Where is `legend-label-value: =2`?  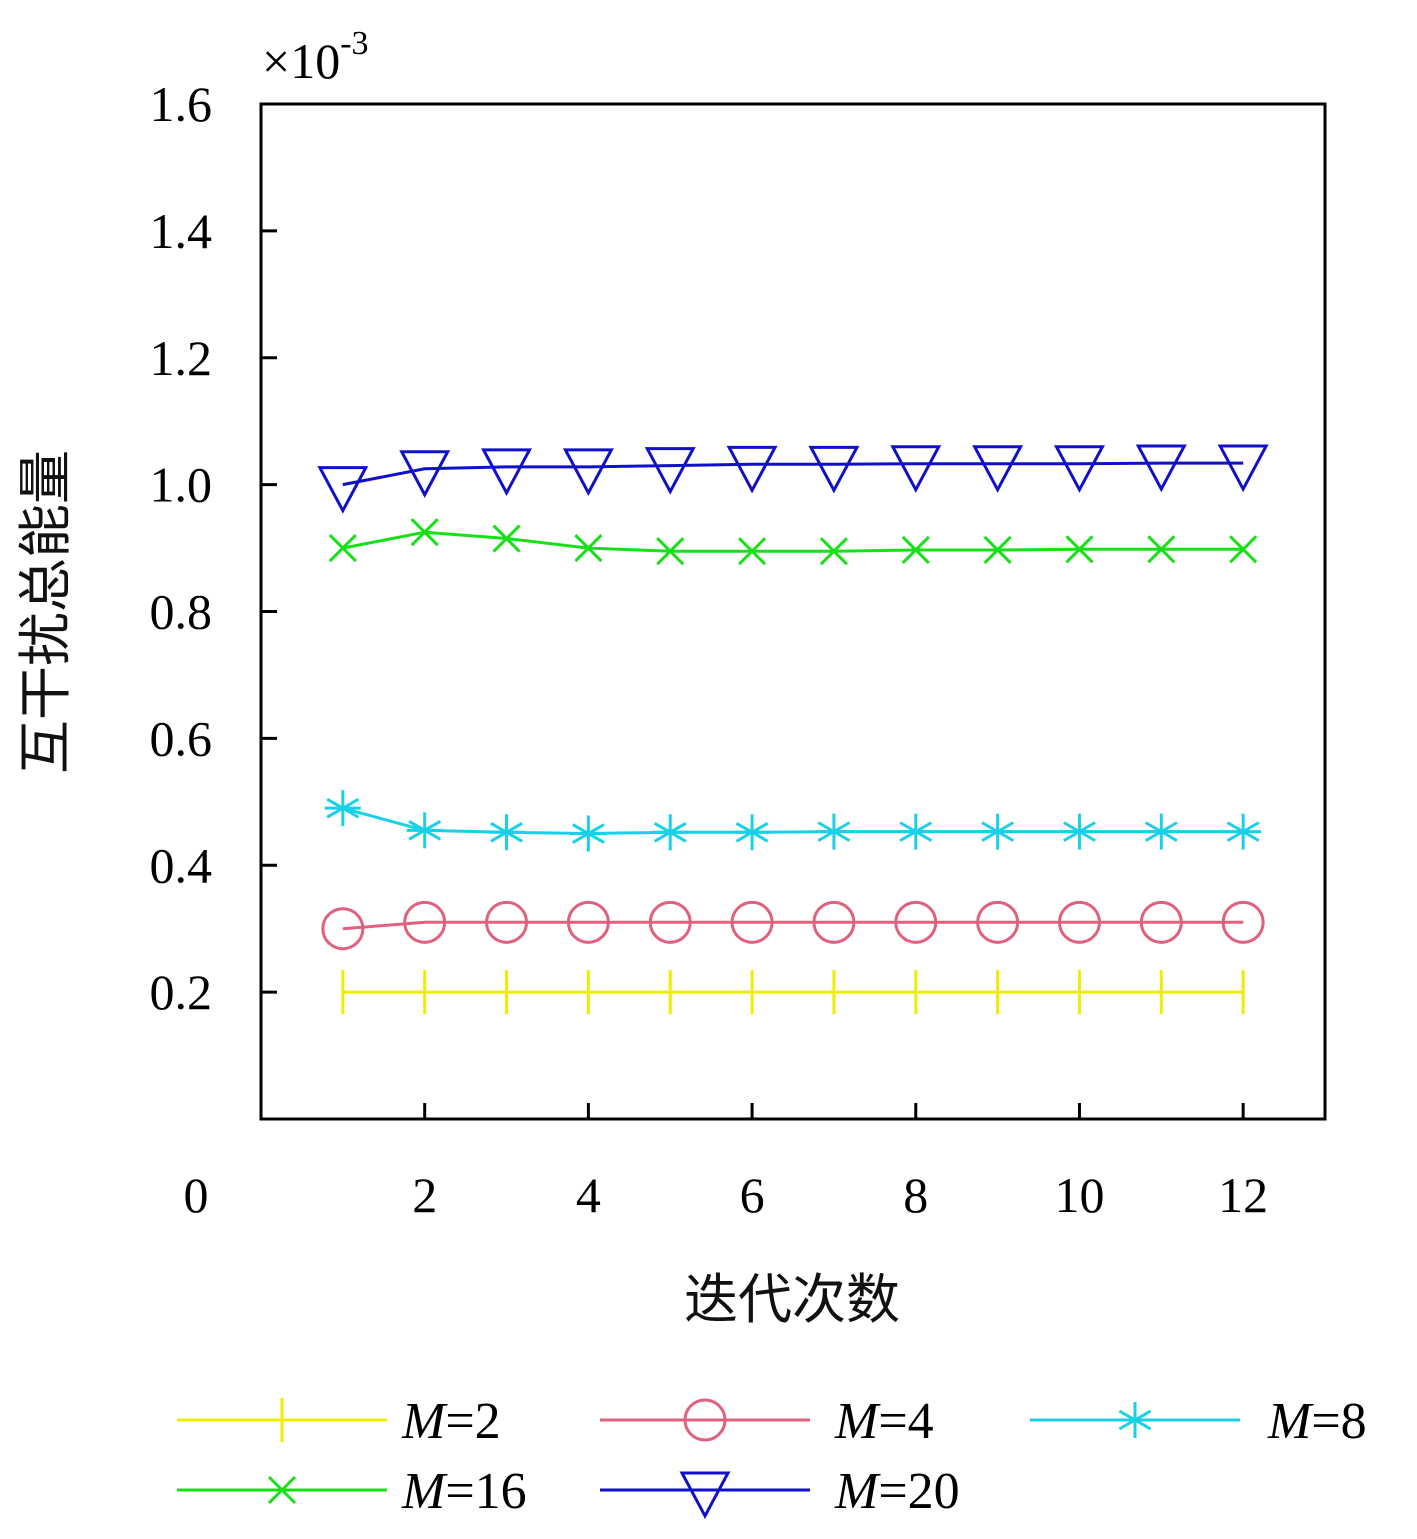 legend-label-value: =2 is located at coordinates (472, 1421).